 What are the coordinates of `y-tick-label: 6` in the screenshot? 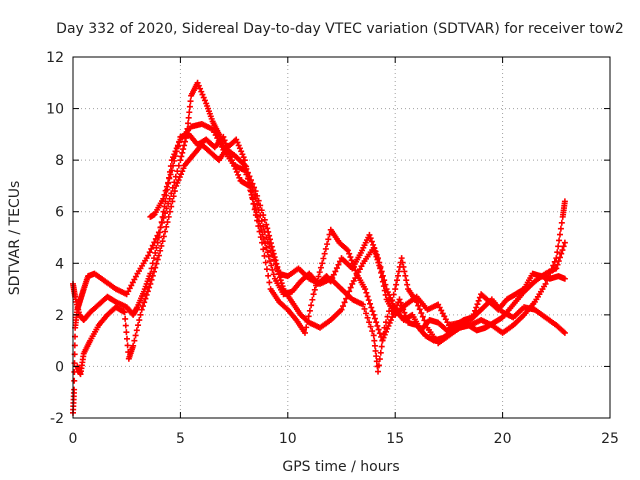 It's located at (59, 213).